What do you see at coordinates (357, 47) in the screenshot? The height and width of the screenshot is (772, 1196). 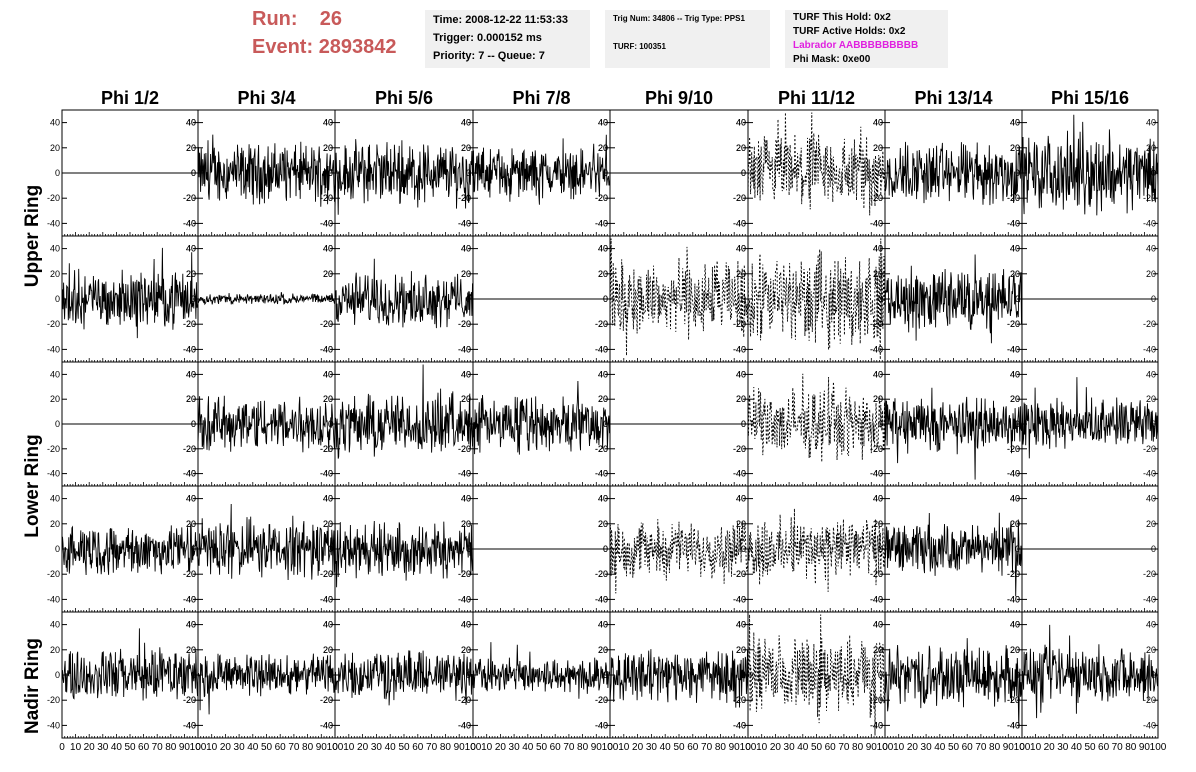 I see `event-value: 2893842` at bounding box center [357, 47].